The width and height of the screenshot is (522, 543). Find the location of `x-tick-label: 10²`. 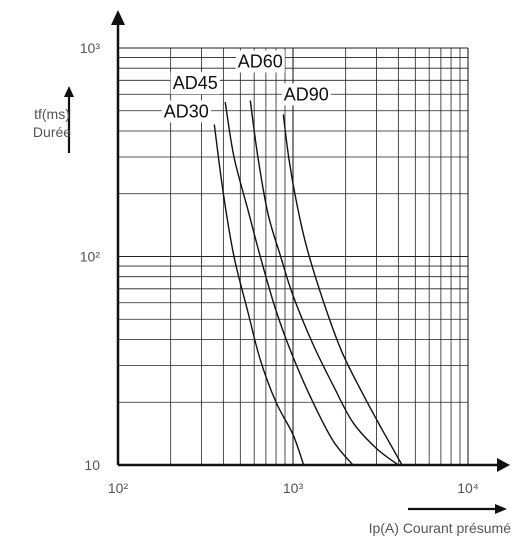

x-tick-label: 10² is located at coordinates (118, 488).